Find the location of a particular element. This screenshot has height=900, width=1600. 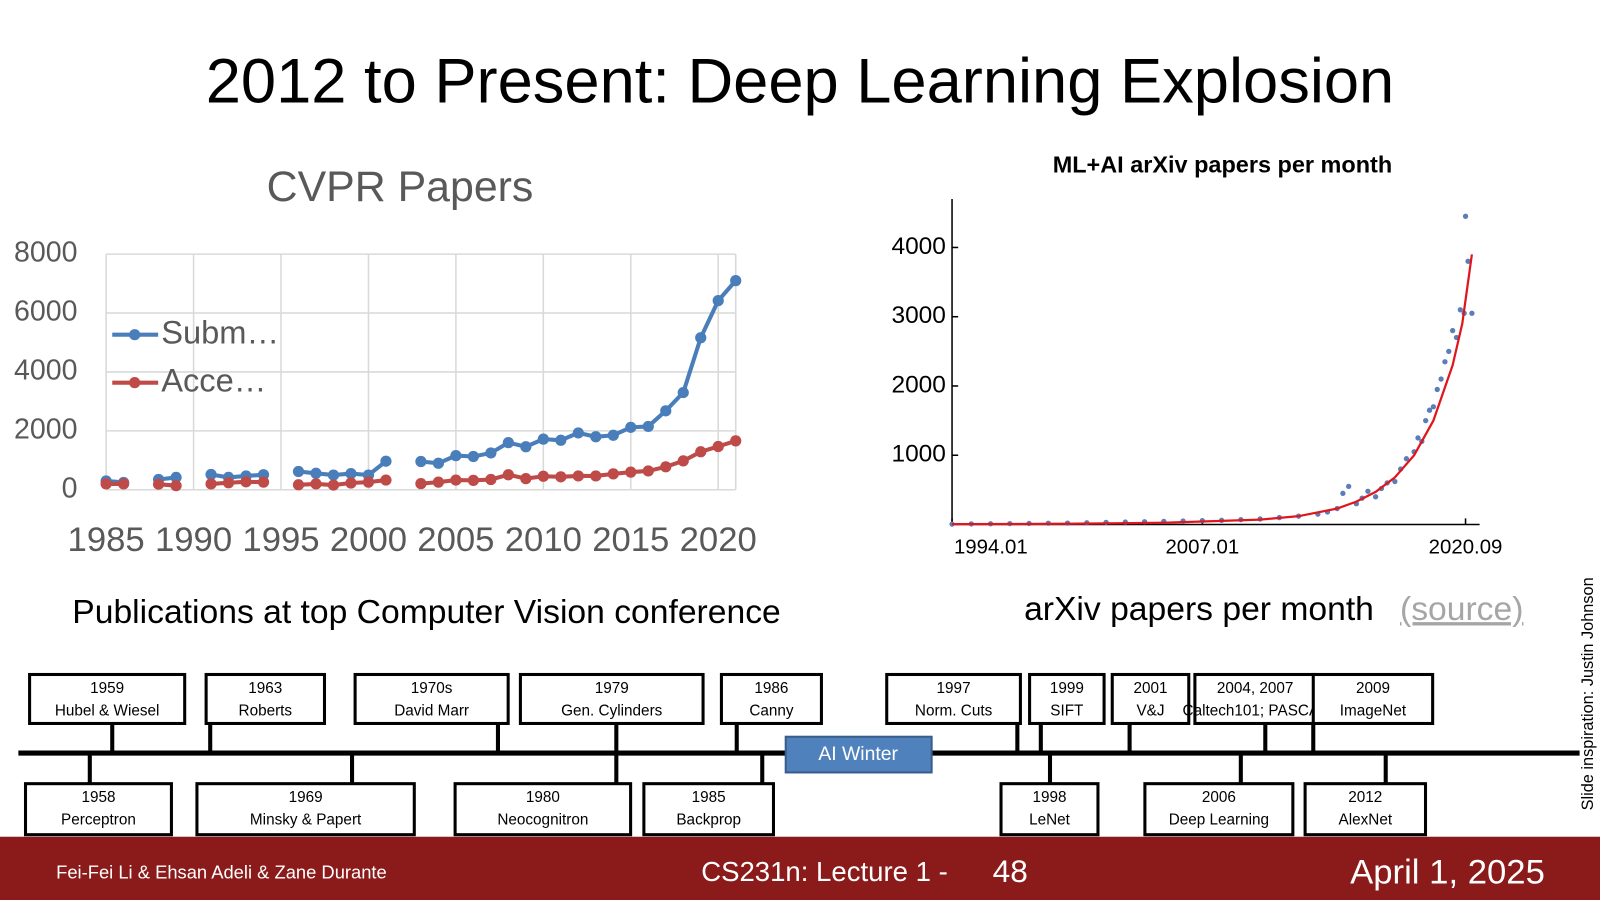

timeline-label: Perceptron is located at coordinates (98, 819).